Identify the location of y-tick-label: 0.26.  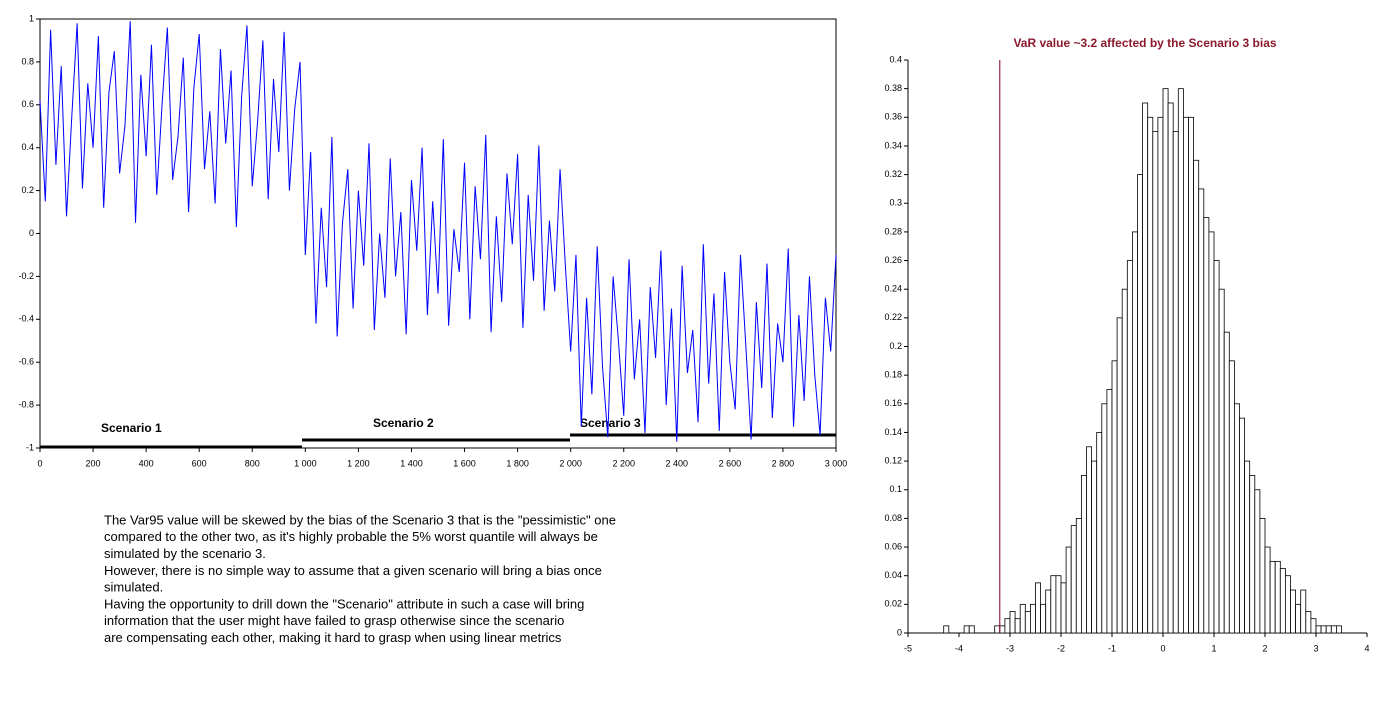
(893, 260).